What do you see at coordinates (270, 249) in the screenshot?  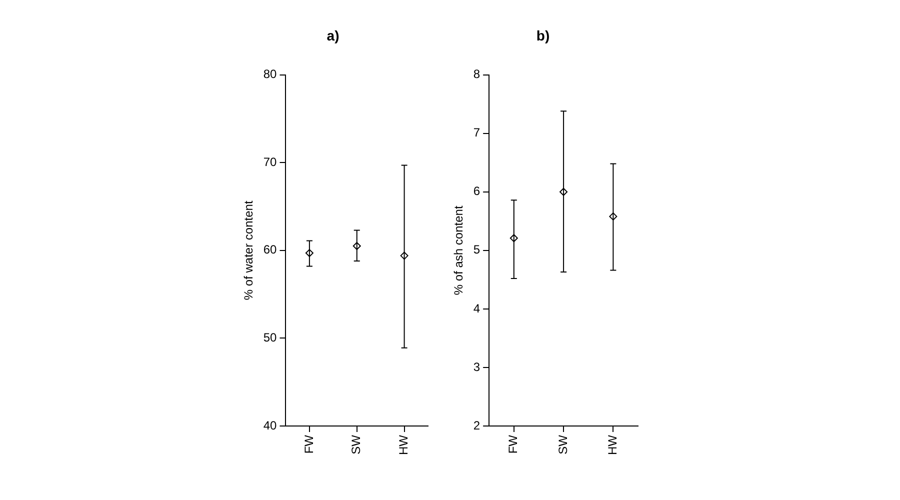 I see `y-tick-label: 60` at bounding box center [270, 249].